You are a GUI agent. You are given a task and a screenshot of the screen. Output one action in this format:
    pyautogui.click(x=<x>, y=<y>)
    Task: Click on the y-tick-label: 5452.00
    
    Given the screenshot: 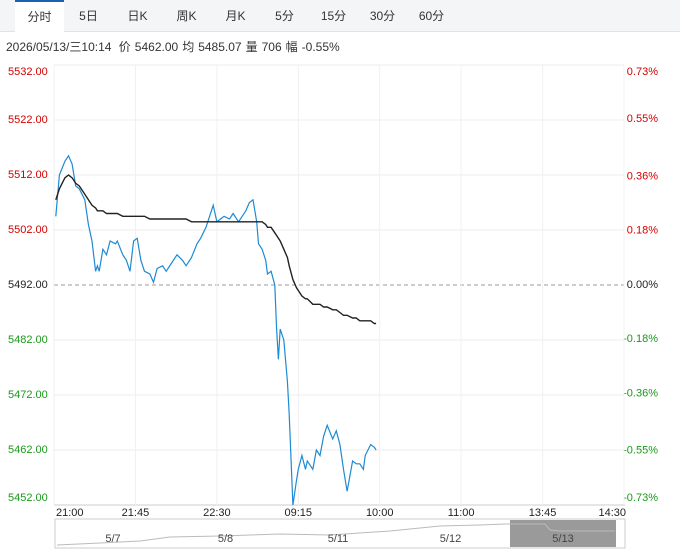 What is the action you would take?
    pyautogui.click(x=28, y=498)
    